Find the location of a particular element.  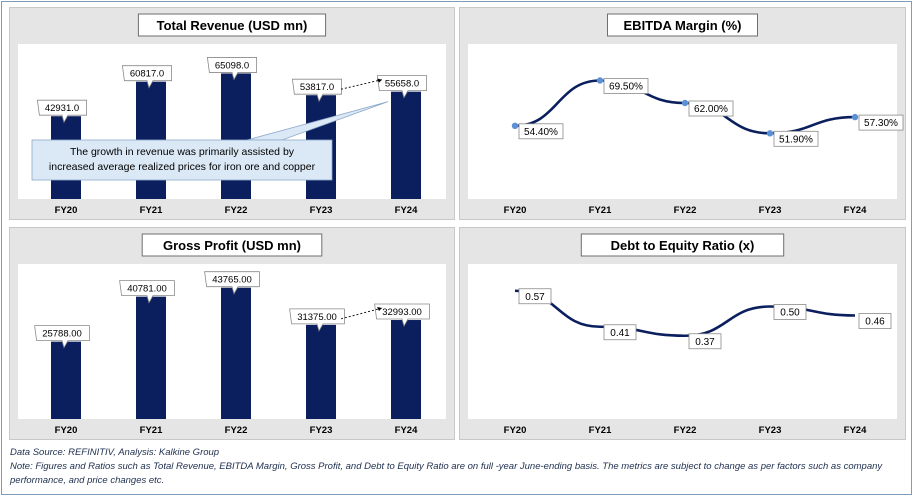

svg-text: 0.41 is located at coordinates (620, 333).